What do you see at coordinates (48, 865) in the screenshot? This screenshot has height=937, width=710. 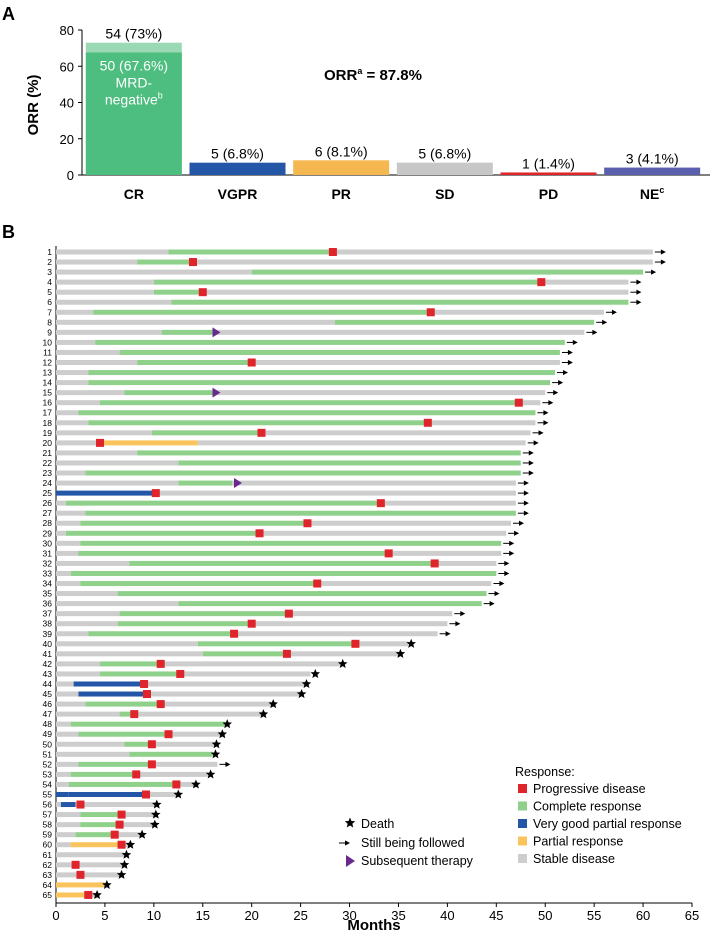 I see `patient-id-label: 62` at bounding box center [48, 865].